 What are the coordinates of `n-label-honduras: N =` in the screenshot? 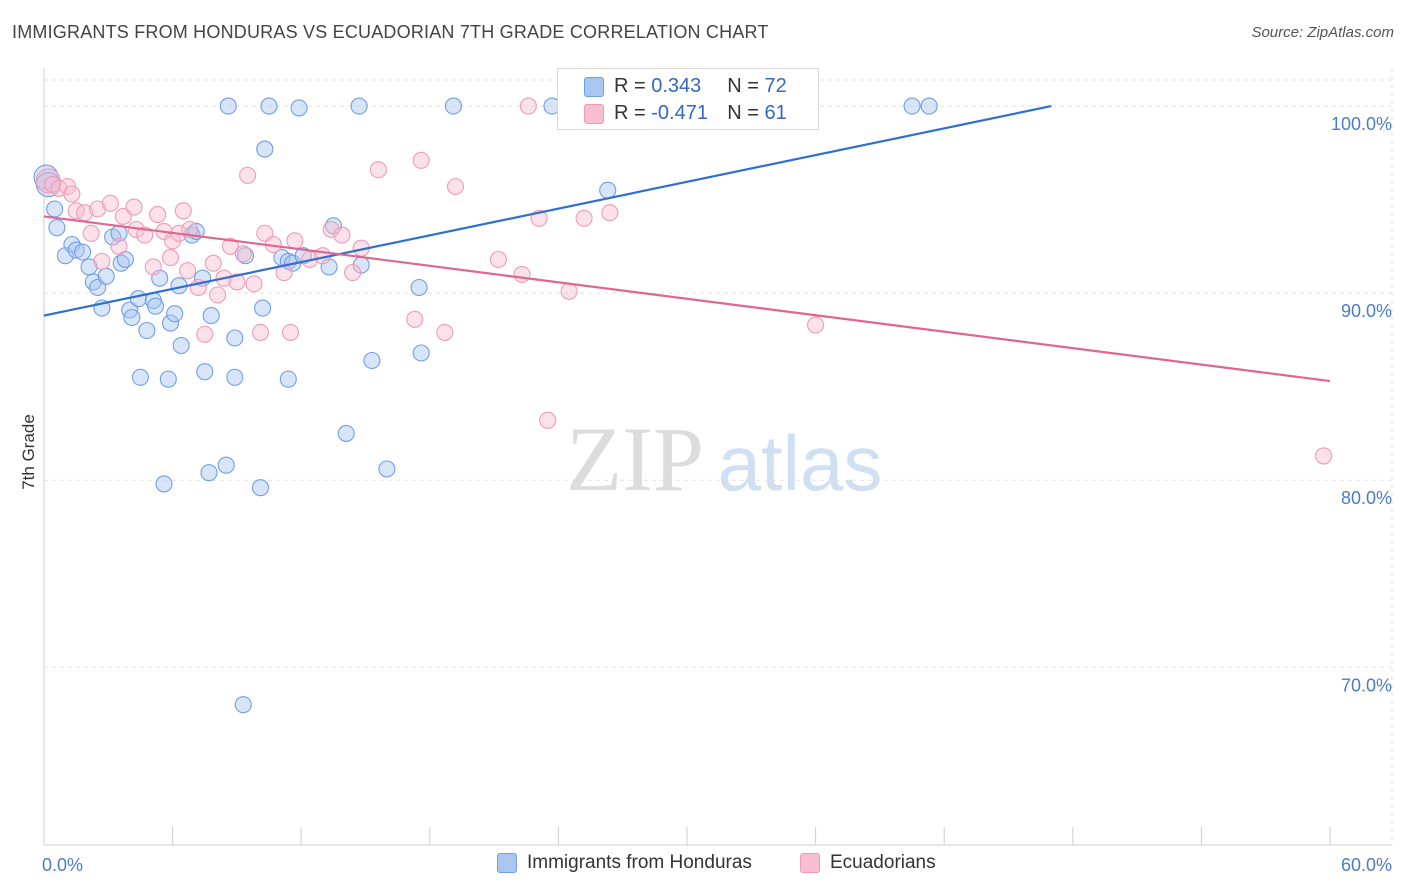 It's located at (746, 86).